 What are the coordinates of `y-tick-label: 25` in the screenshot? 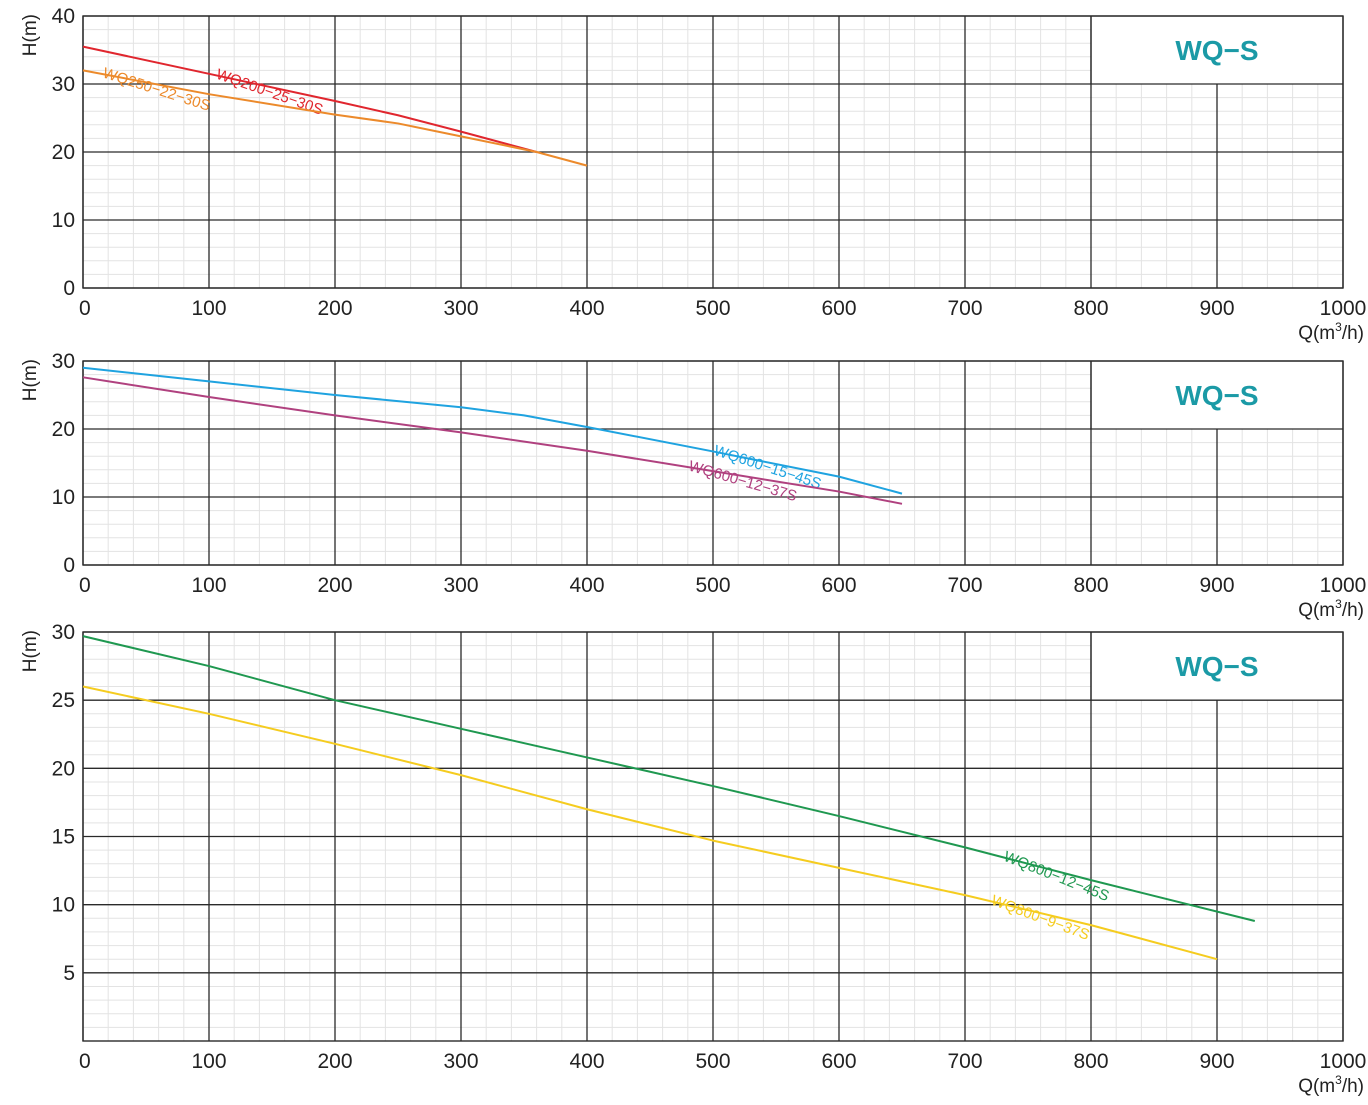 It's located at (63, 700).